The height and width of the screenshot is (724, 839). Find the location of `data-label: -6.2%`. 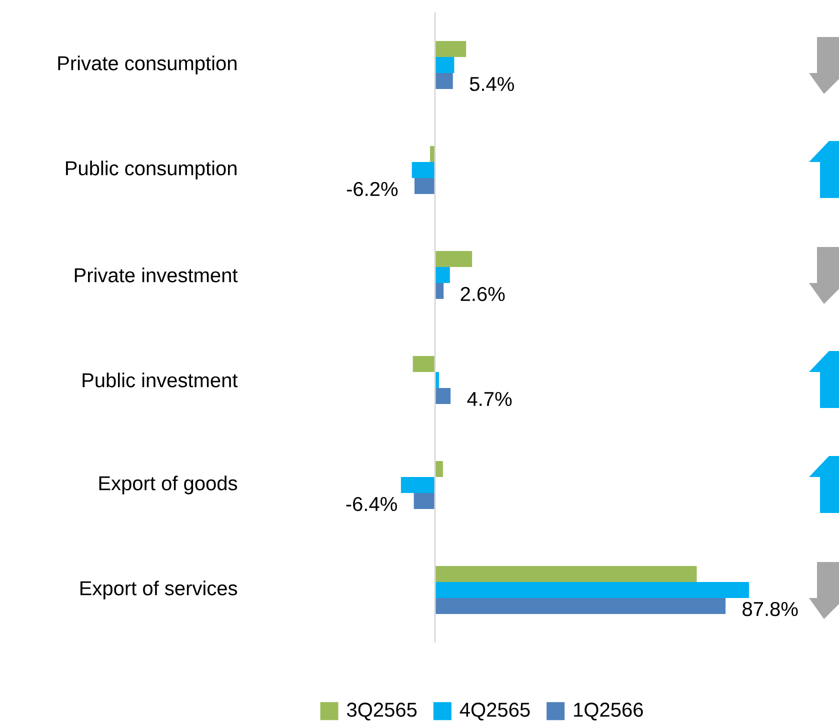

data-label: -6.2% is located at coordinates (372, 189).